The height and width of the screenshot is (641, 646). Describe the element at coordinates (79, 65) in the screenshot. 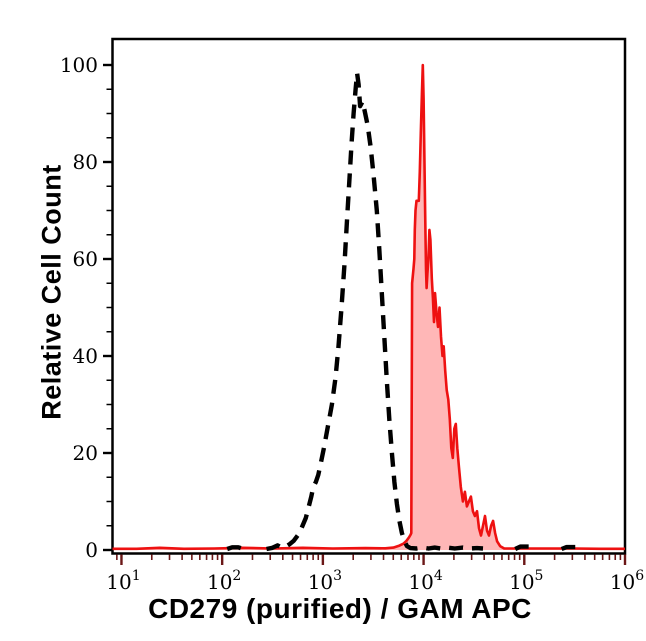

I see `y-tick-label: 100` at that location.